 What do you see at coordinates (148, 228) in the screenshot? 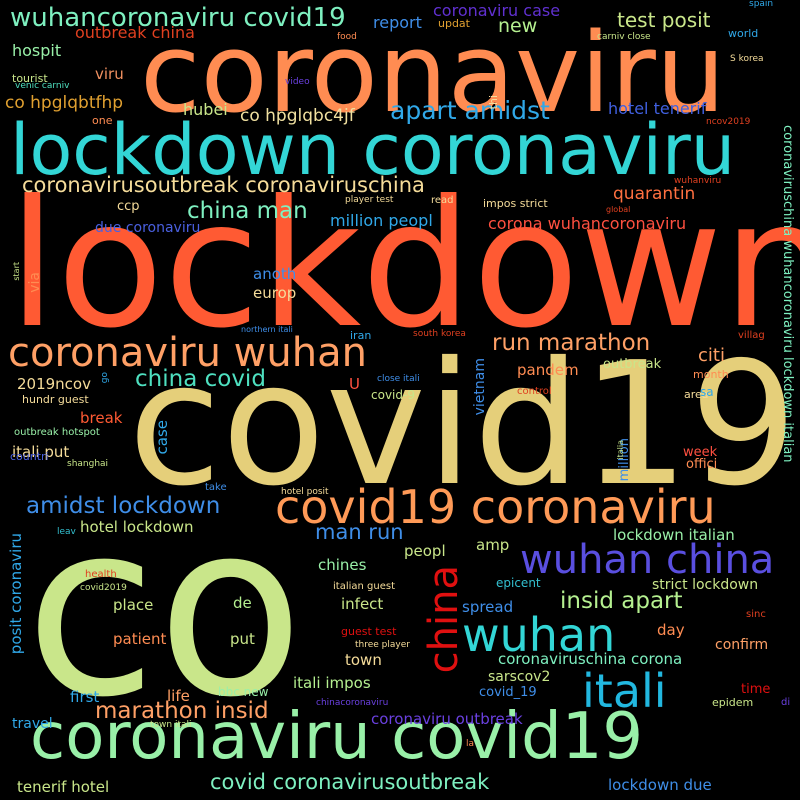
I see `word-due-coronaviru: due coronaviru` at bounding box center [148, 228].